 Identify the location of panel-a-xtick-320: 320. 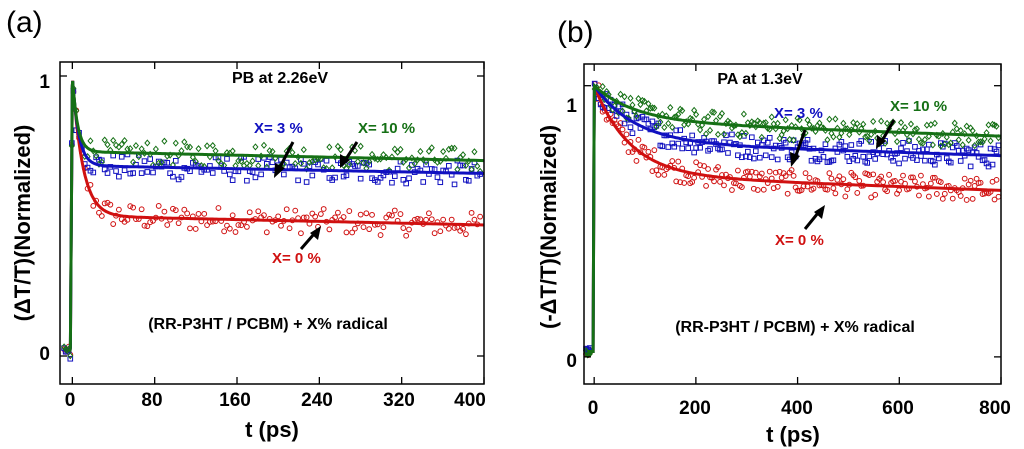
(399, 400).